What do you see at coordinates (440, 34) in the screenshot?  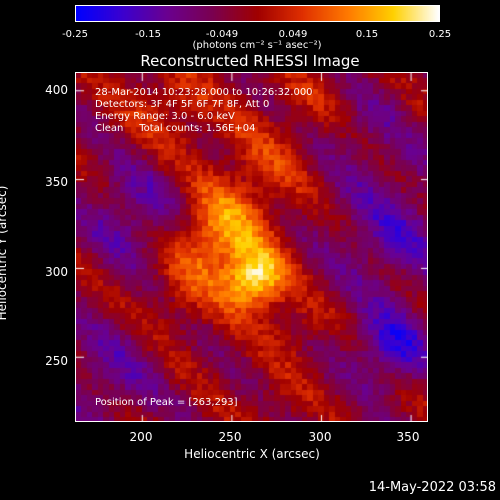 I see `colorbar-tick: 0.25` at bounding box center [440, 34].